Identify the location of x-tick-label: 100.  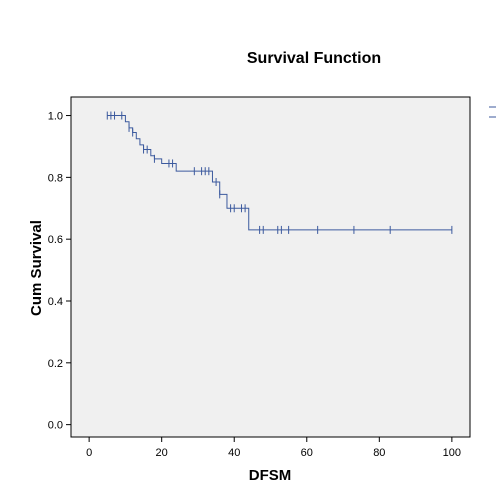
(452, 453).